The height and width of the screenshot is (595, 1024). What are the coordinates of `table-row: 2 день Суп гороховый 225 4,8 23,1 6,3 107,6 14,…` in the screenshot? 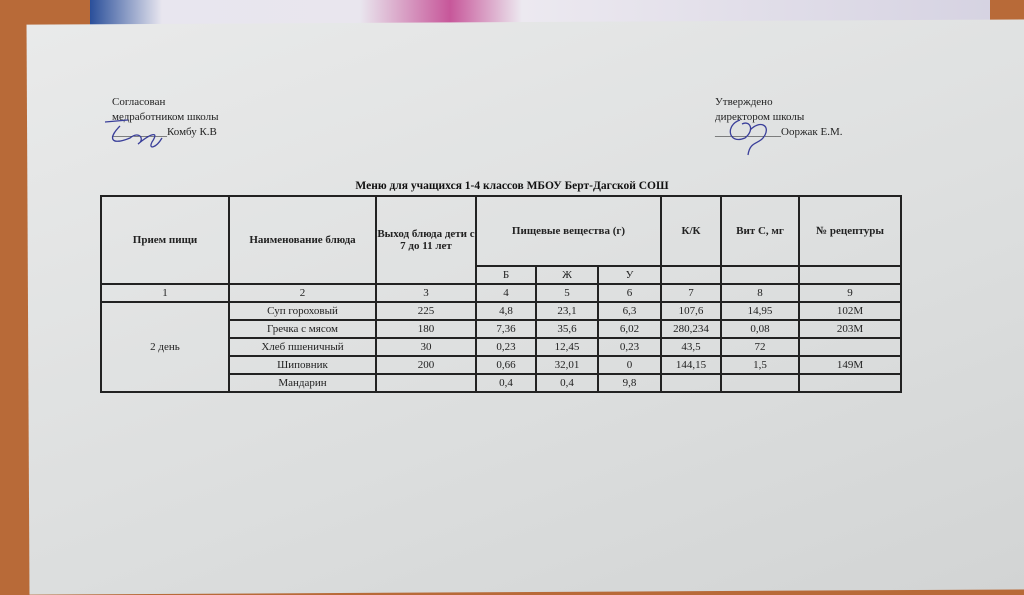 It's located at (501, 347).